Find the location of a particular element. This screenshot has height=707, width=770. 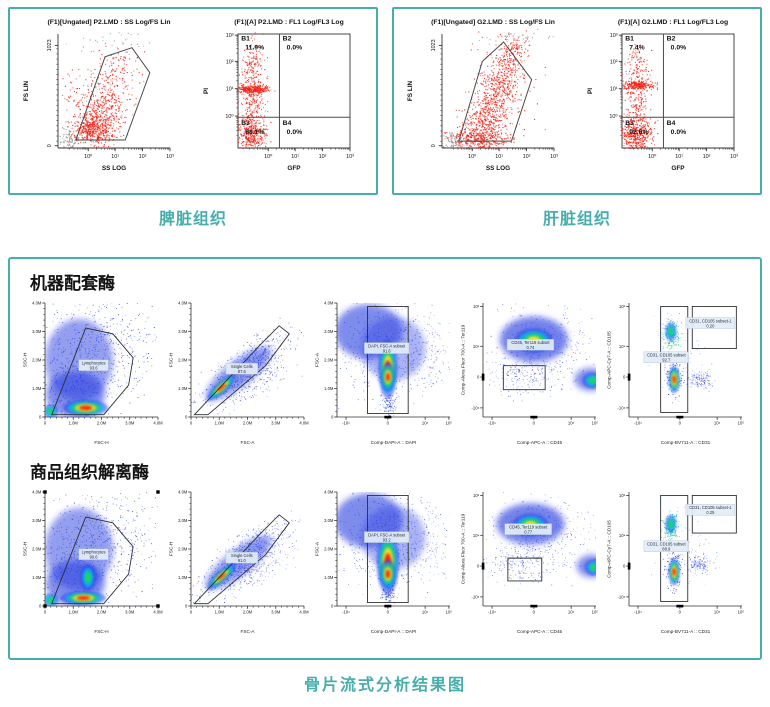

svg-text: B1 is located at coordinates (629, 39).